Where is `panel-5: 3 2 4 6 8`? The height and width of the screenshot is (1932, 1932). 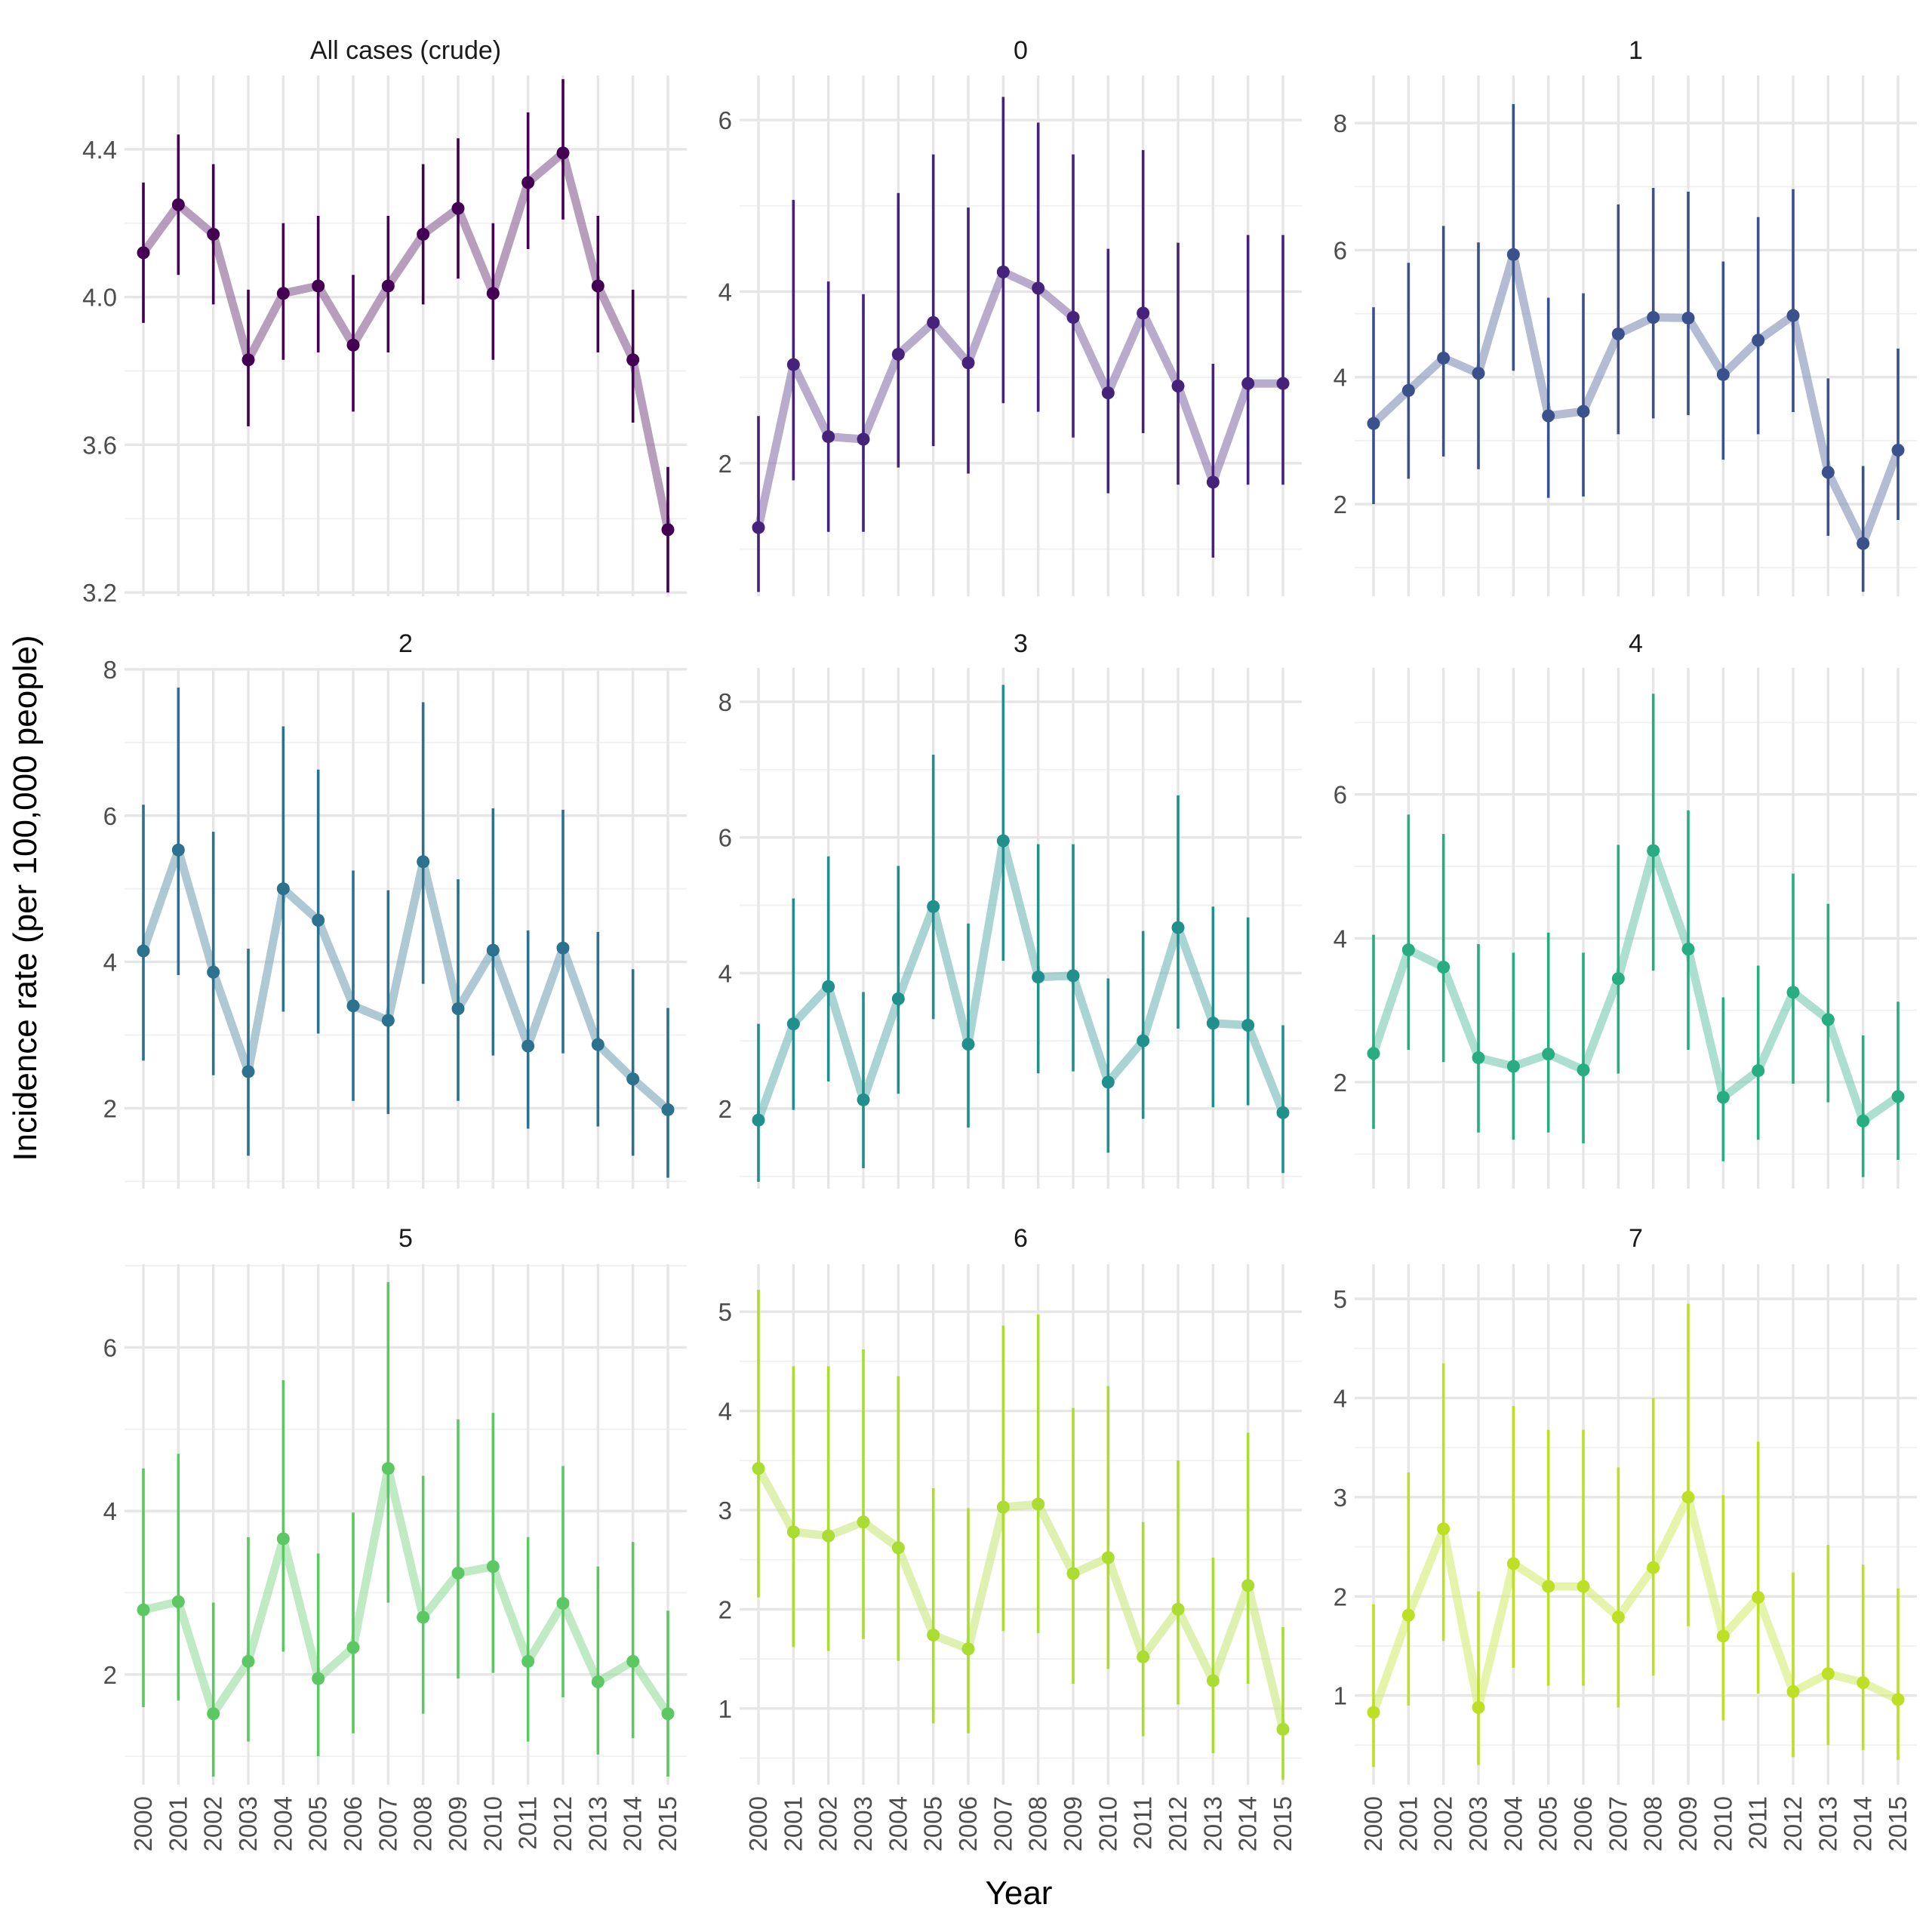 panel-5: 3 2 4 6 8 is located at coordinates (1010, 909).